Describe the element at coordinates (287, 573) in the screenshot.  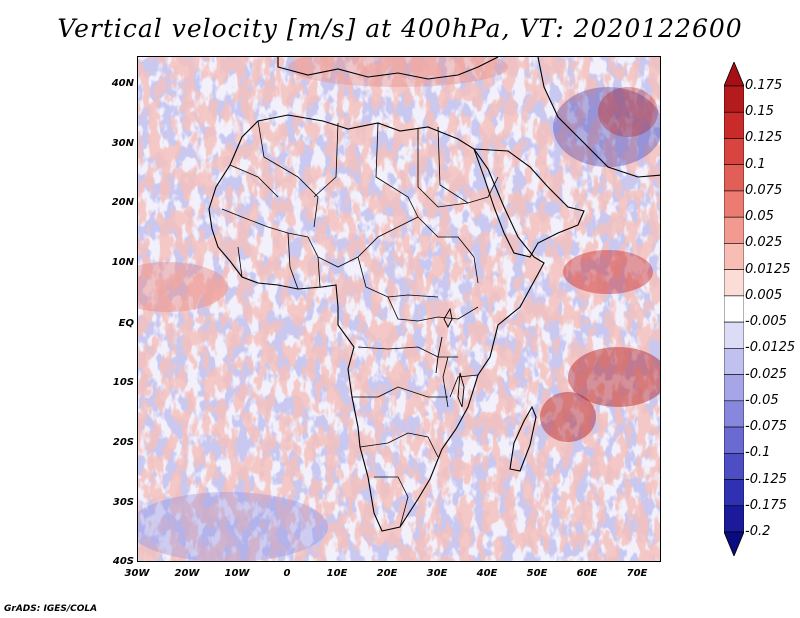
I see `lon-label-0: 0` at that location.